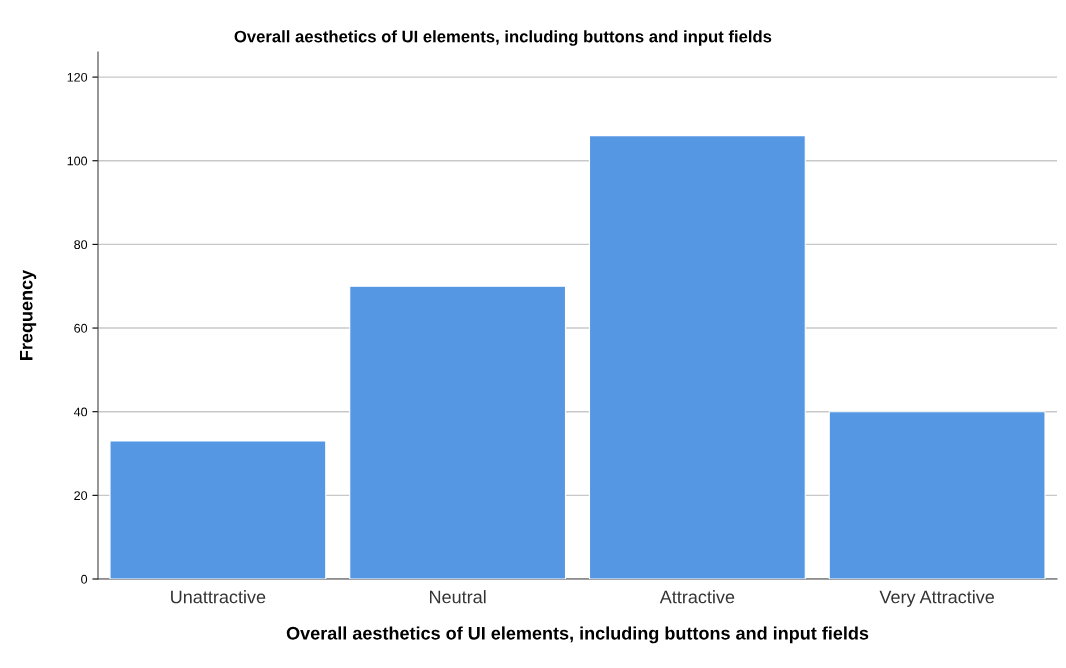  Describe the element at coordinates (577, 635) in the screenshot. I see `x-axis-title: Overall aesthetics of UI elements, including buttons and input fields` at that location.